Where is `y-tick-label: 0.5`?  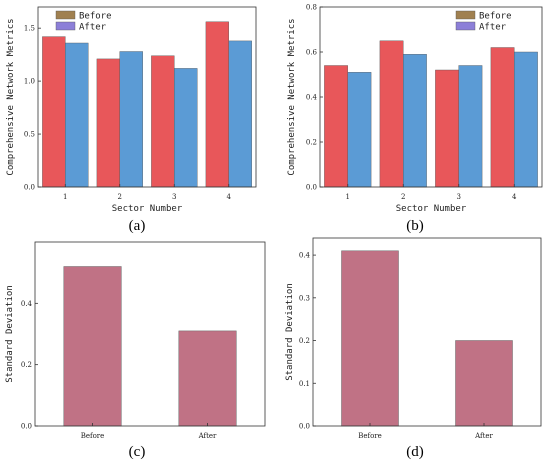
y-tick-label: 0.5 is located at coordinates (29, 135).